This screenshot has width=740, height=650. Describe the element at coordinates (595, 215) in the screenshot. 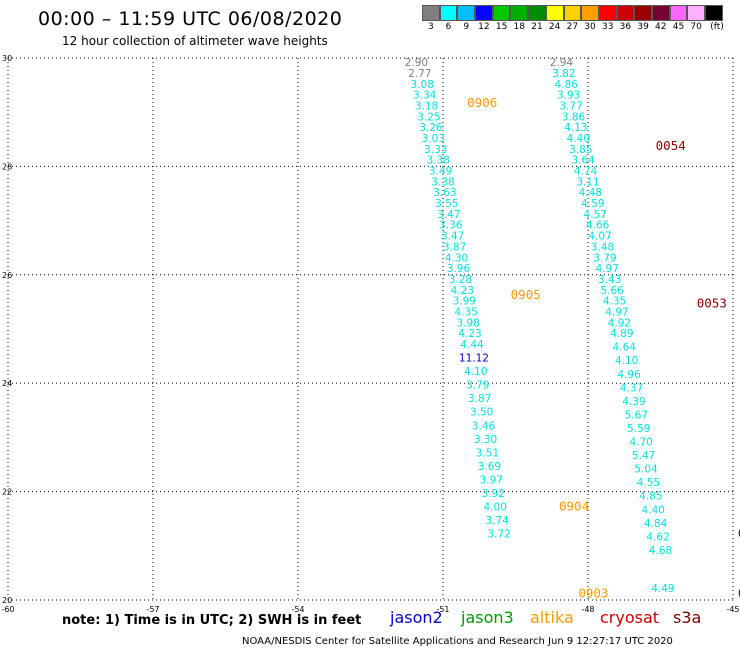

I see `swh-value-label: 4.57` at that location.